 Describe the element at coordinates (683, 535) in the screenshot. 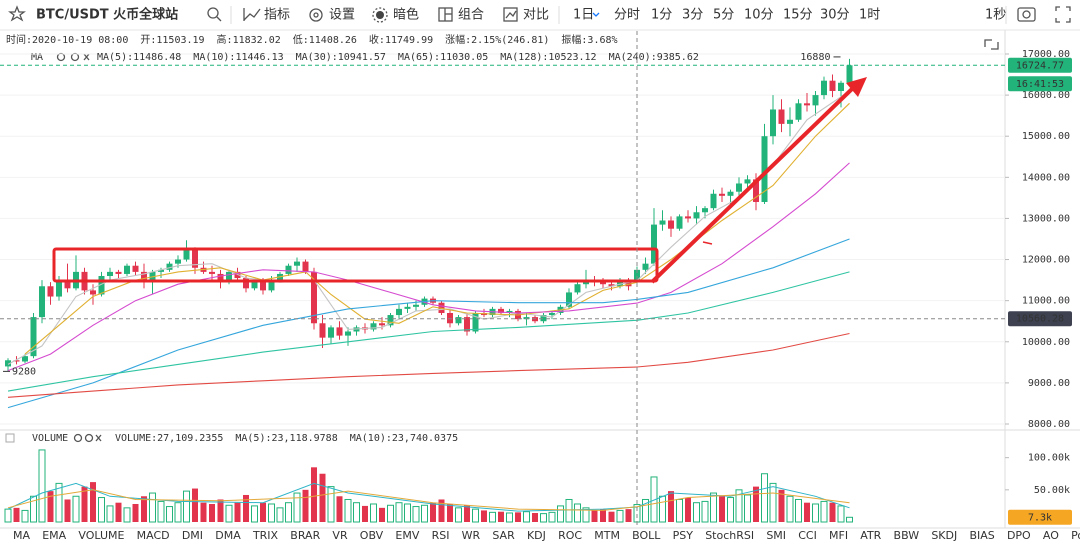

I see `indicator-tab: PSY` at that location.